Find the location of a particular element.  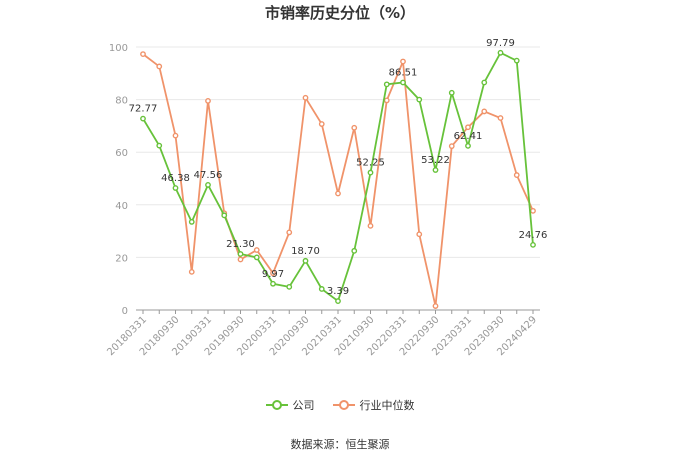

legend: 公司 行业中位数 is located at coordinates (340, 405).